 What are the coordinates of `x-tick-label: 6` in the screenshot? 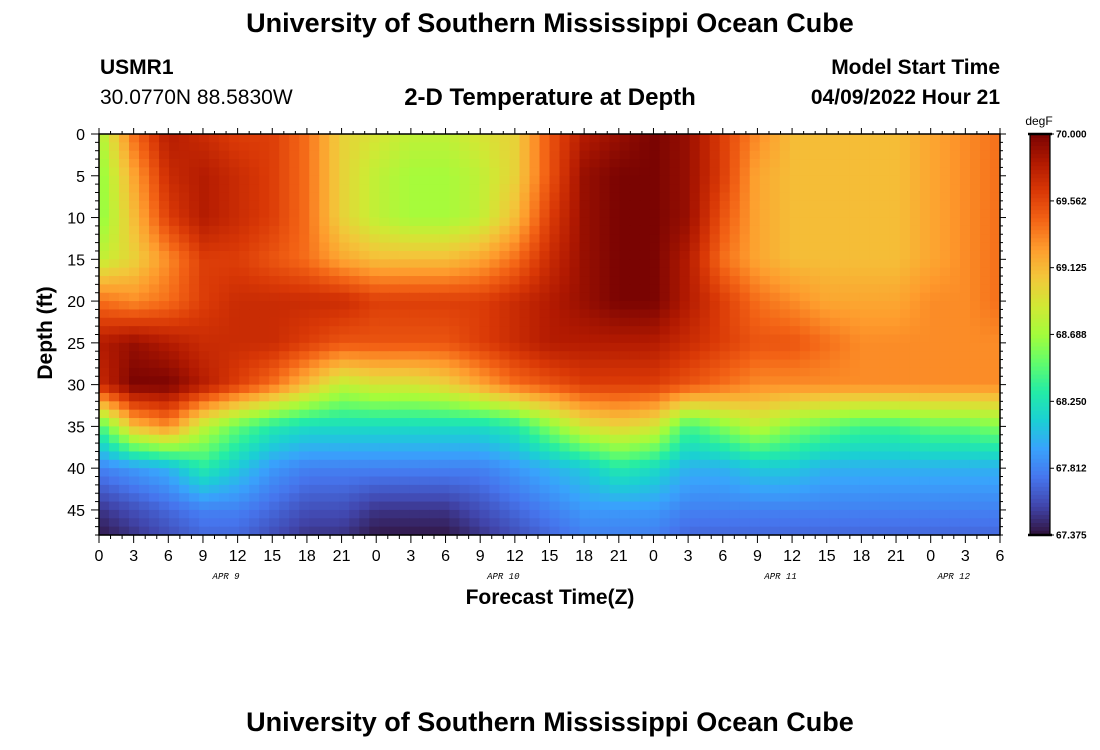 It's located at (722, 556).